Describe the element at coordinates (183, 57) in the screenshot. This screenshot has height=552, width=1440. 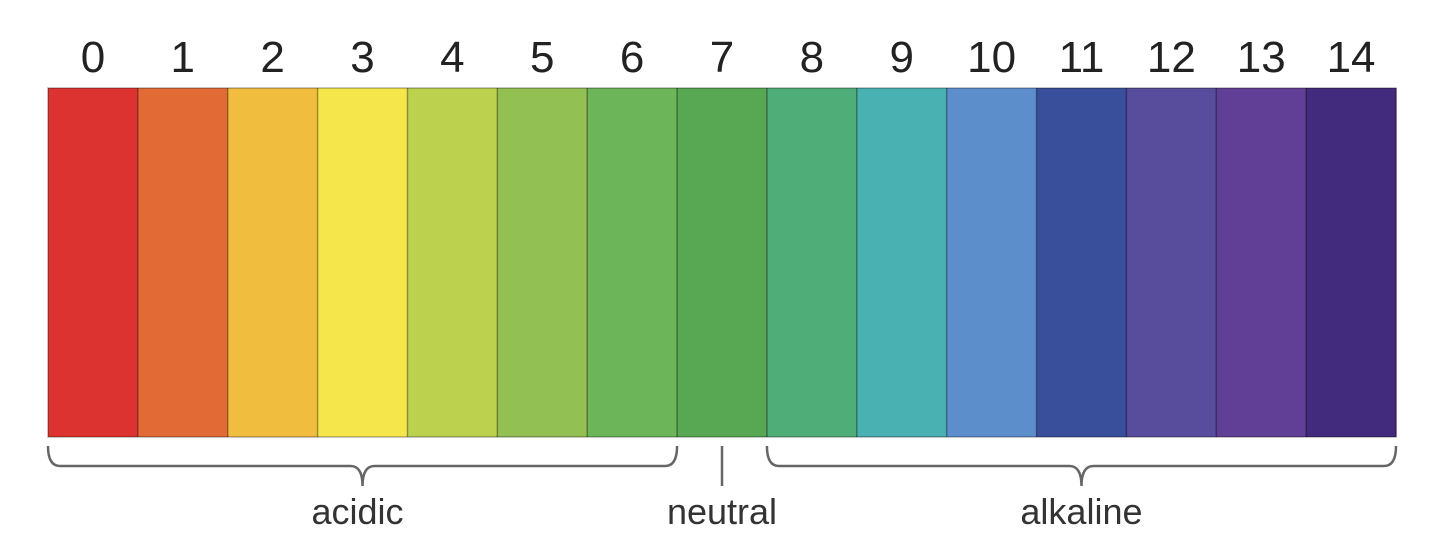
I see `ph-label-1: 1` at that location.